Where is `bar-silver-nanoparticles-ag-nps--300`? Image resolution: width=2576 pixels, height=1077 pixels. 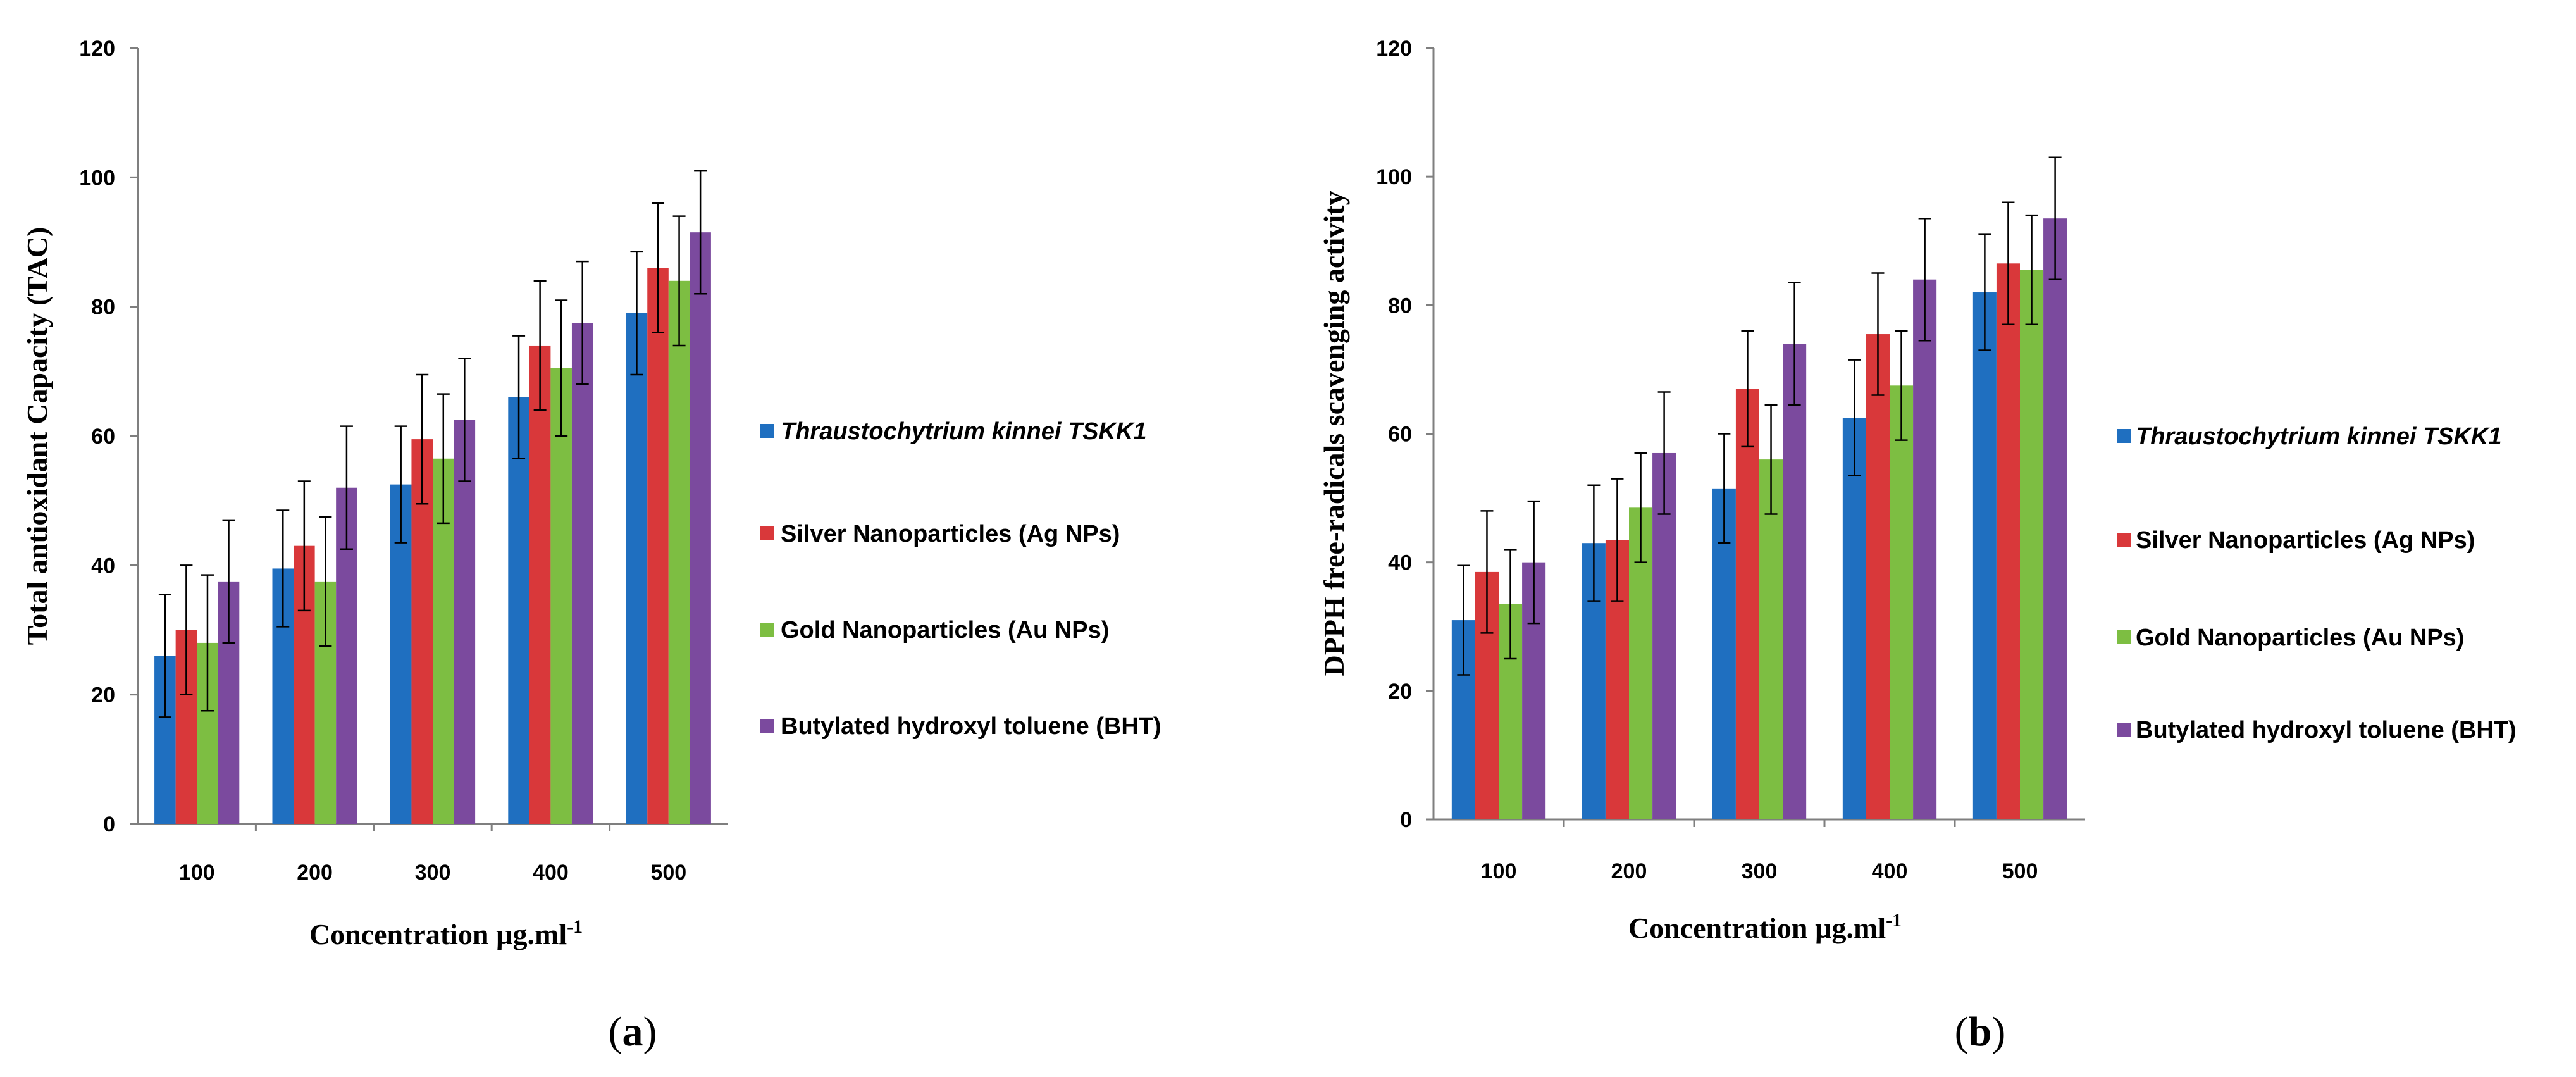
bar-silver-nanoparticles-ag-nps--300 is located at coordinates (1747, 604).